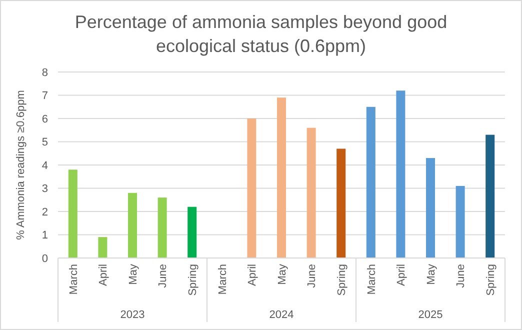 The width and height of the screenshot is (522, 330). I want to click on y-tick-label: 4, so click(45, 166).